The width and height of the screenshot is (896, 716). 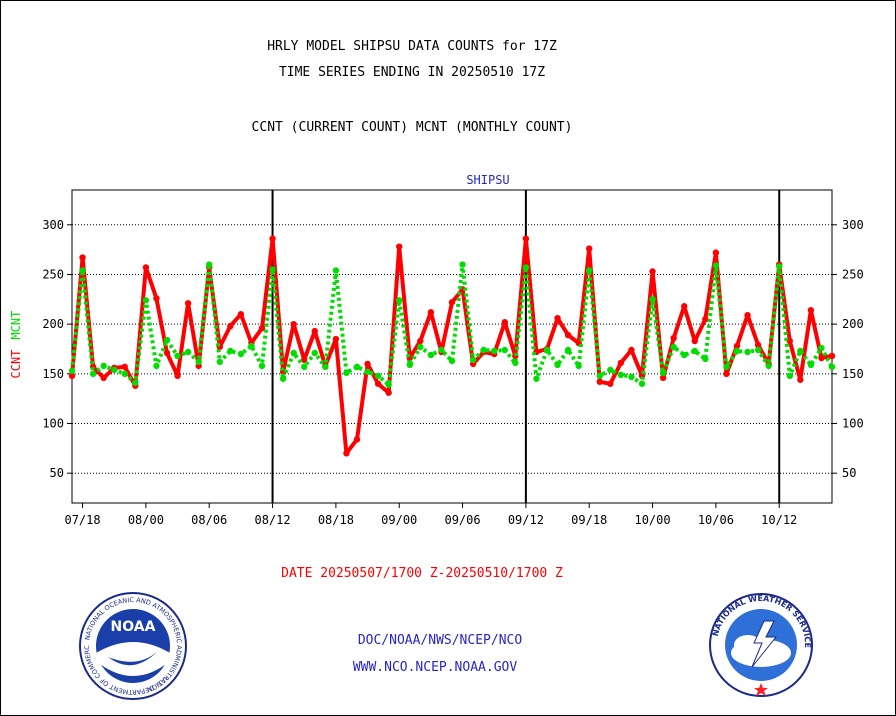 What do you see at coordinates (53, 374) in the screenshot?
I see `y-tick-label-left: 150` at bounding box center [53, 374].